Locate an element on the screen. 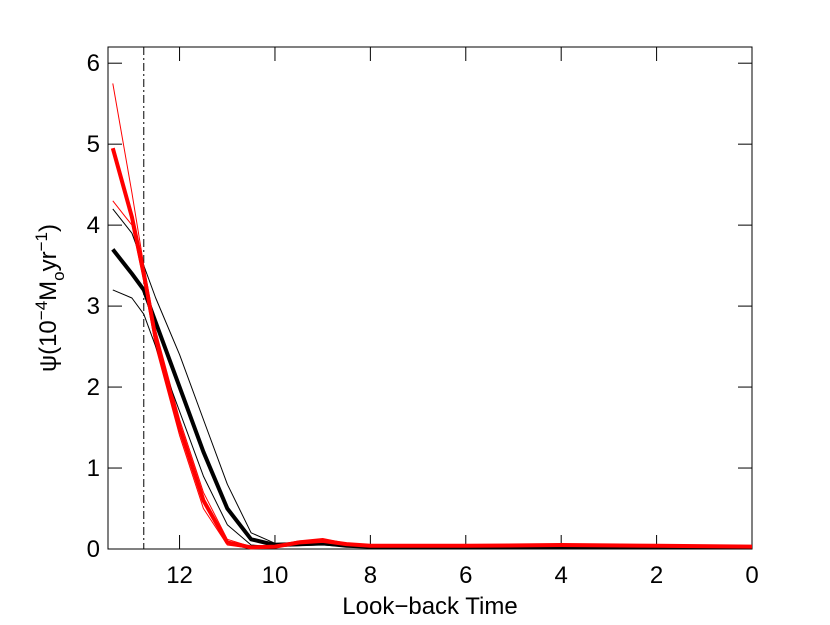 The width and height of the screenshot is (830, 625). y-tick-label: 6 is located at coordinates (93, 63).